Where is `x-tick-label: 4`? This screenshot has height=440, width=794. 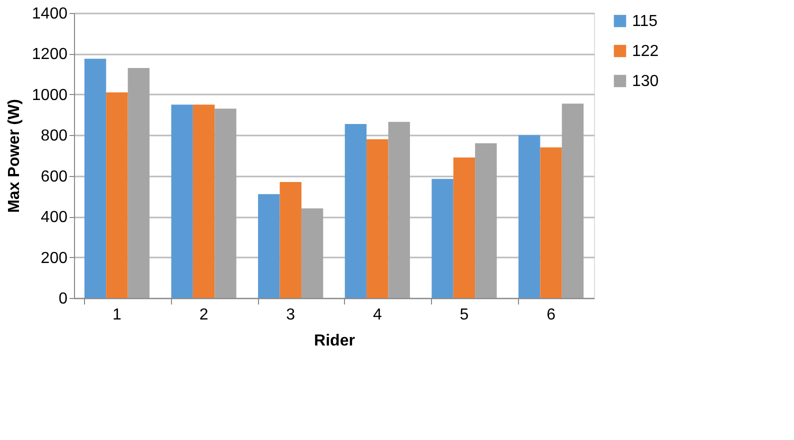
x-tick-label: 4 is located at coordinates (377, 315).